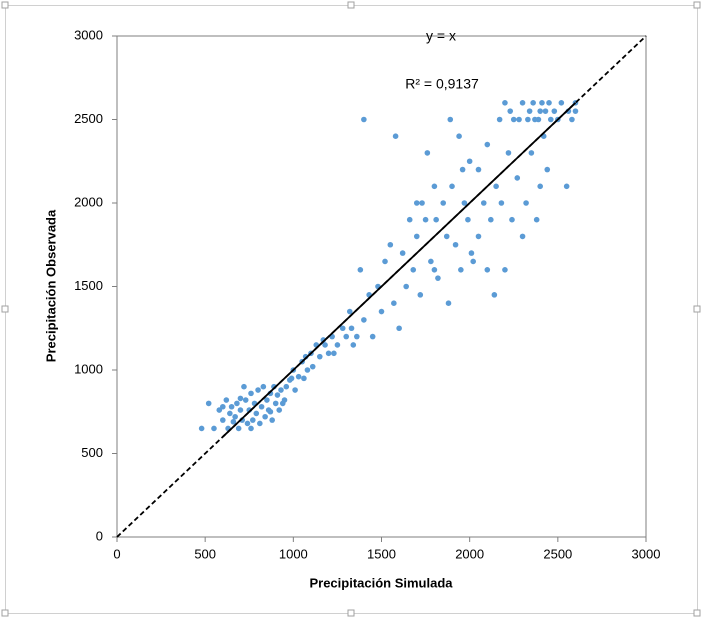  I want to click on y-tick-label: 1000, so click(88, 368).